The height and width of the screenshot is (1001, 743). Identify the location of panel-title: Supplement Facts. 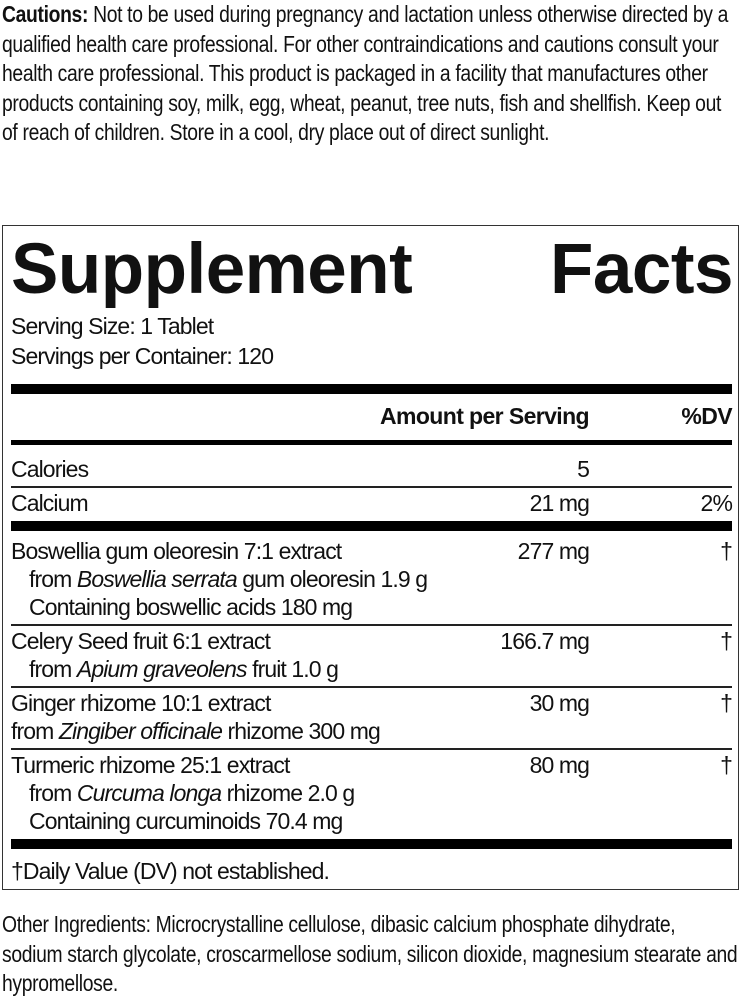
(372, 270).